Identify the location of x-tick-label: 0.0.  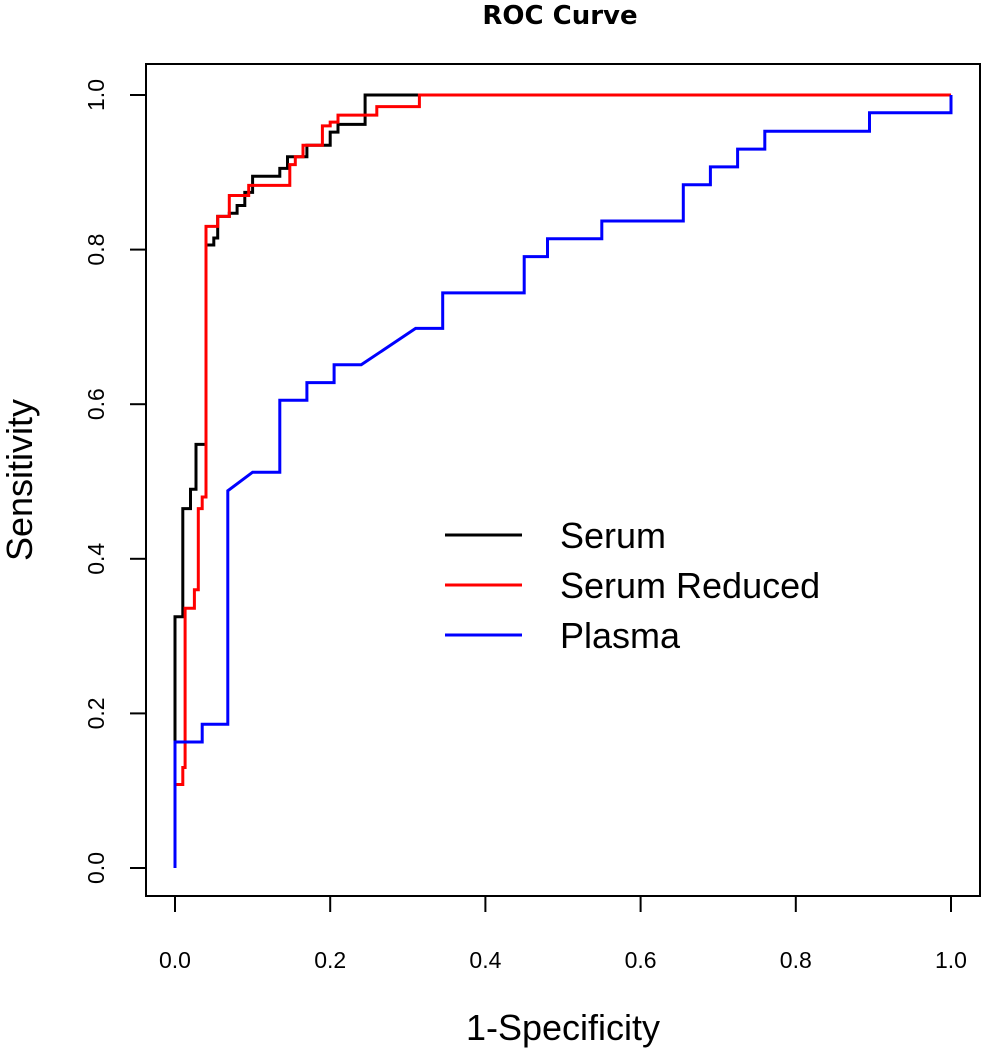
(175, 960).